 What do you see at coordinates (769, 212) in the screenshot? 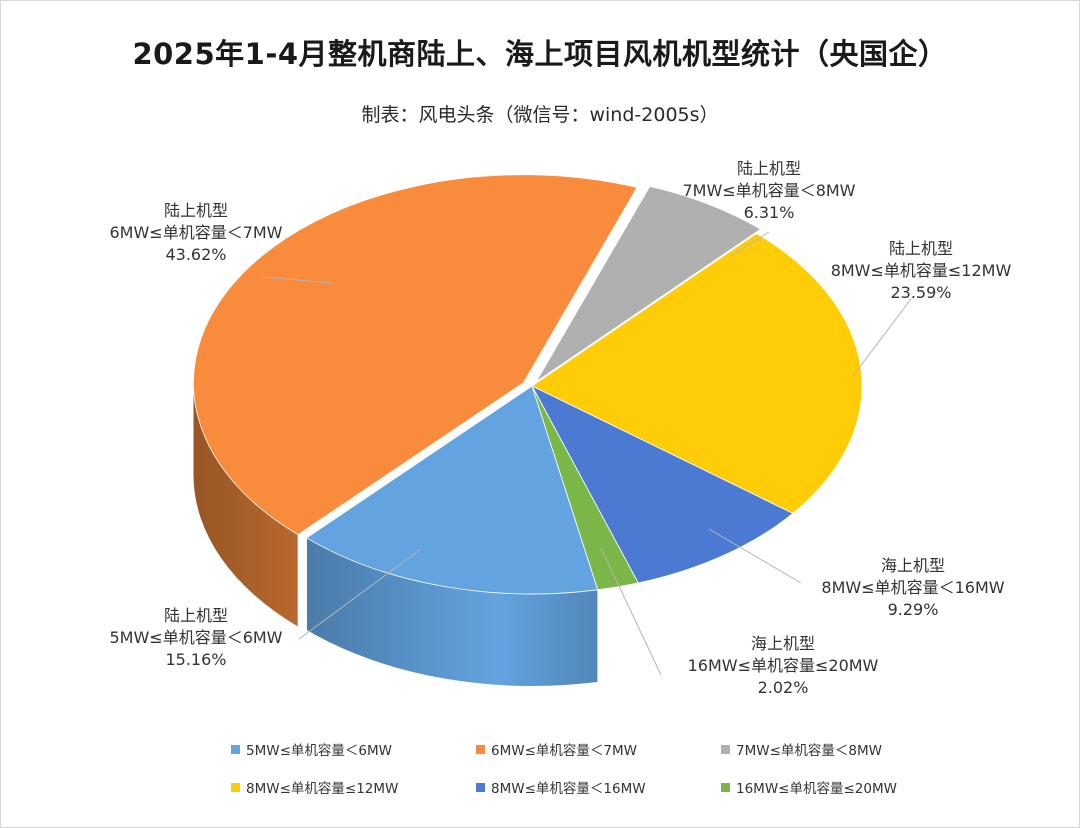
I see `slice-percent: 6.31%` at bounding box center [769, 212].